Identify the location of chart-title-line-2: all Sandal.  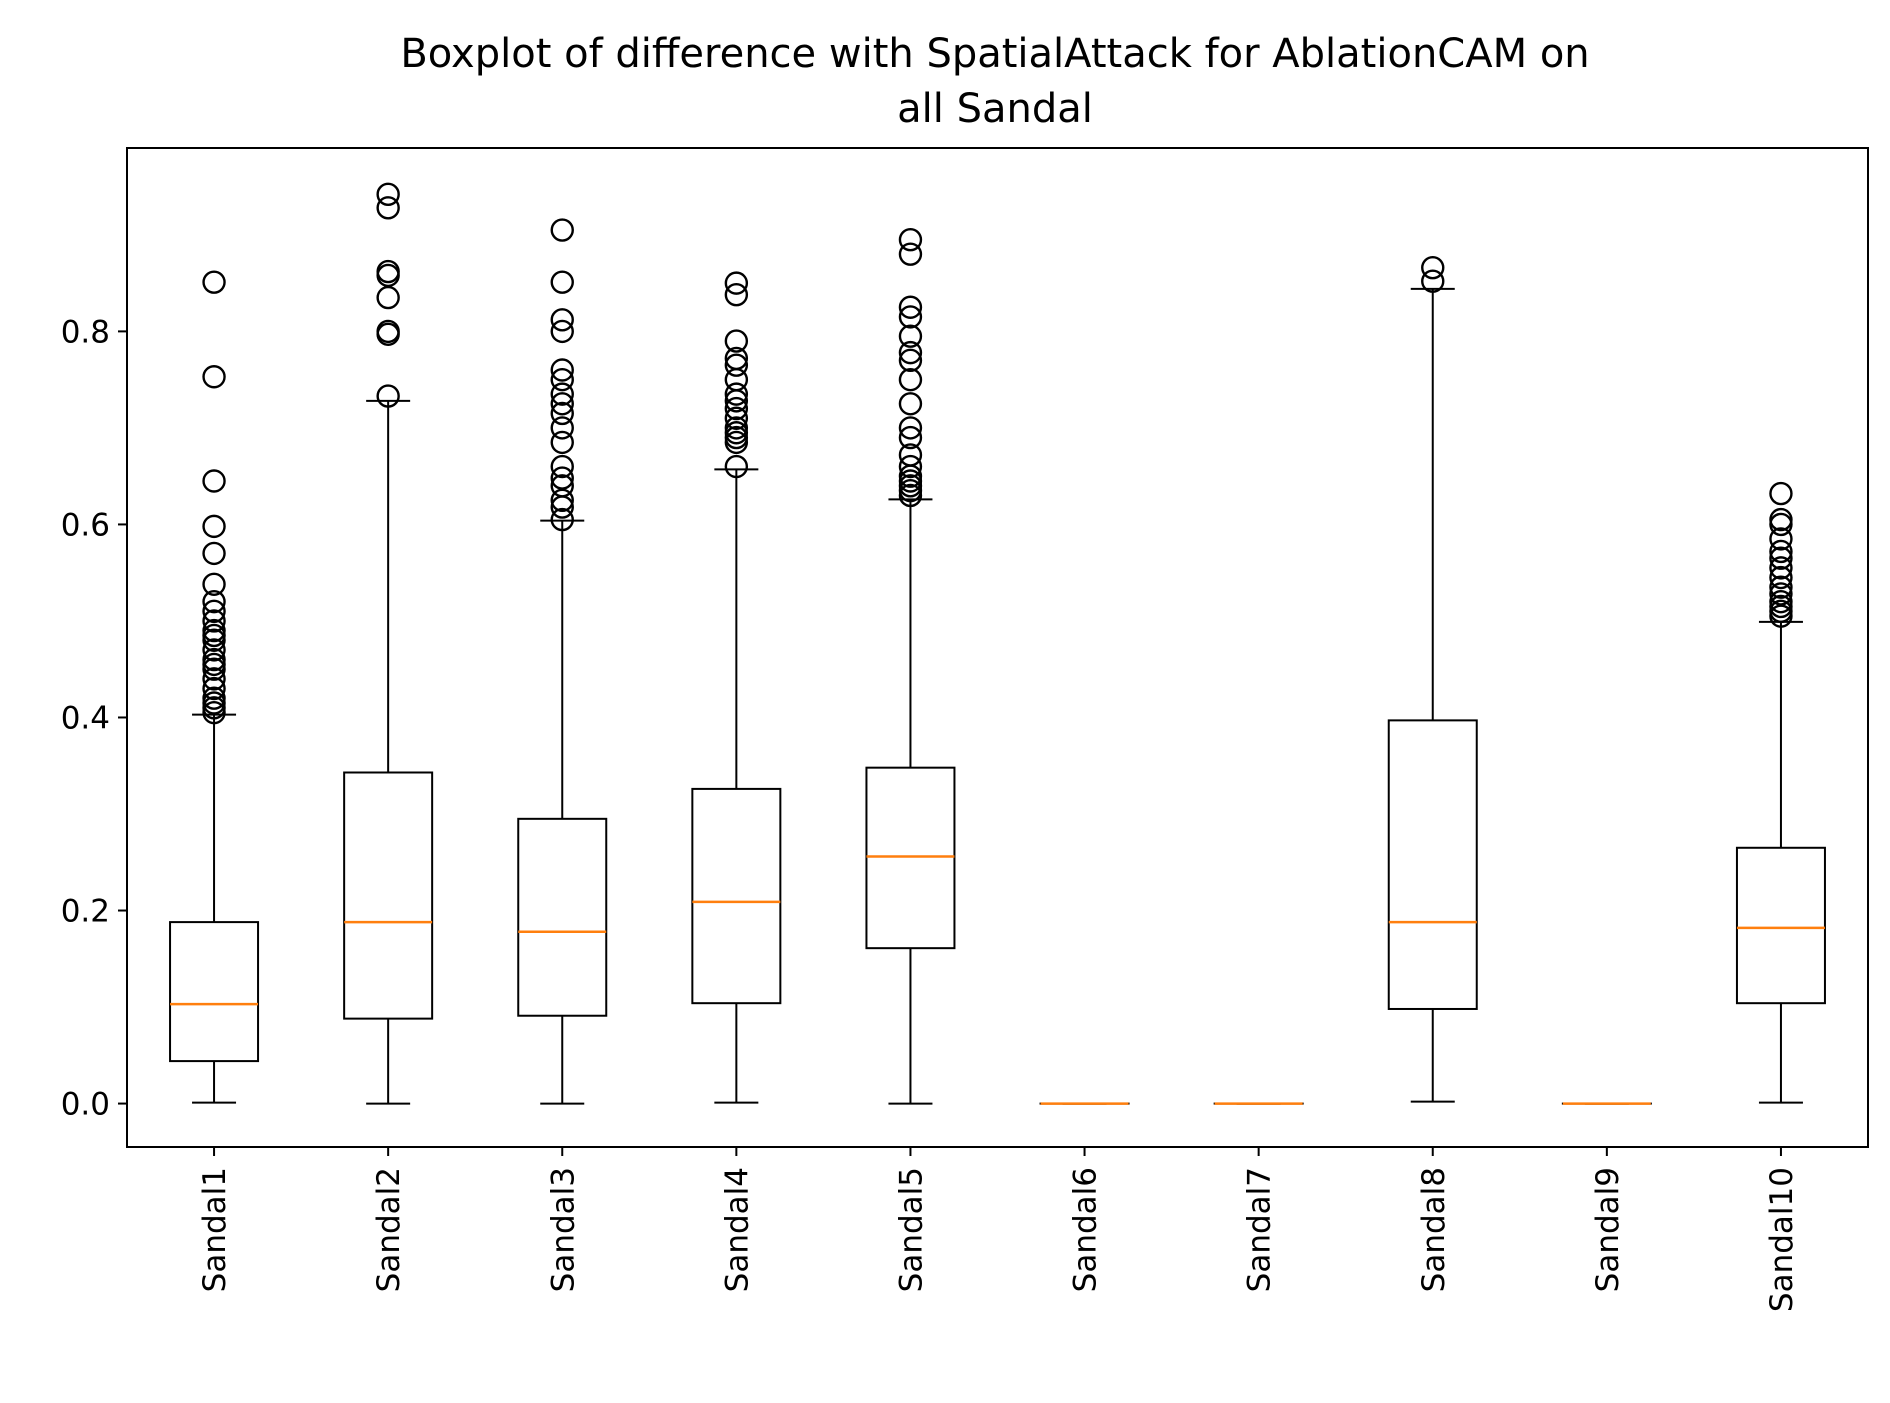
(995, 109).